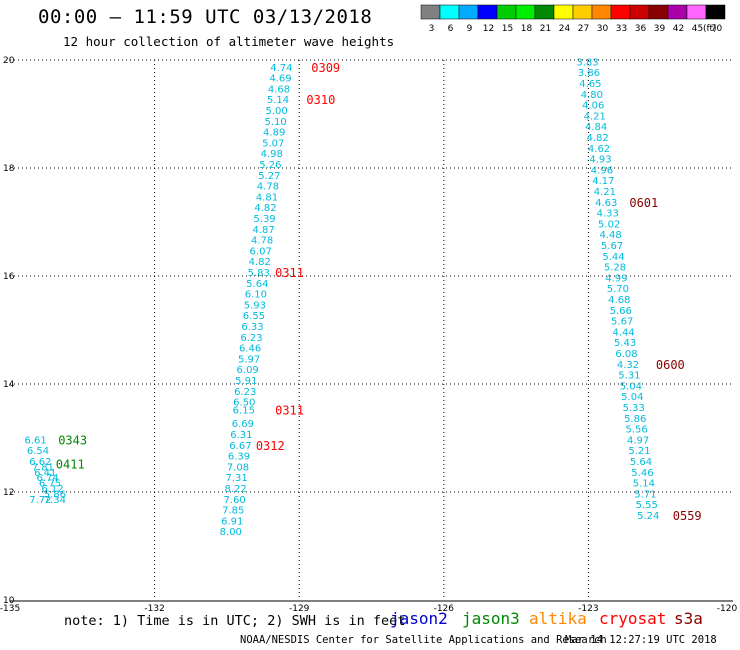  What do you see at coordinates (241, 435) in the screenshot?
I see `wave-height-value: 6.31` at bounding box center [241, 435].